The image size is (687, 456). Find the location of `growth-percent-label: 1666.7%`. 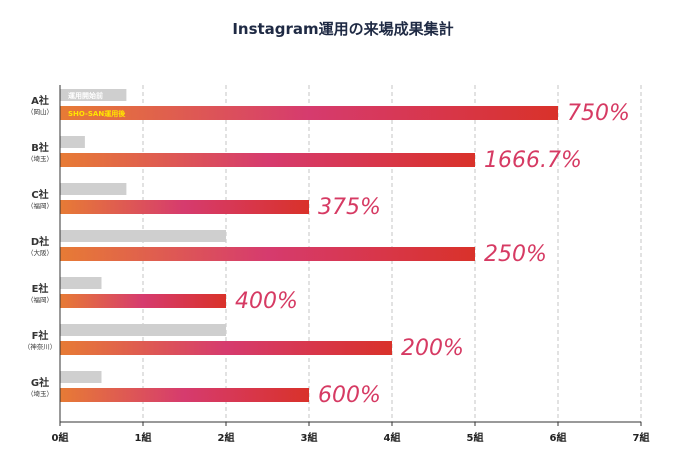

growth-percent-label: 1666.7% is located at coordinates (533, 160).